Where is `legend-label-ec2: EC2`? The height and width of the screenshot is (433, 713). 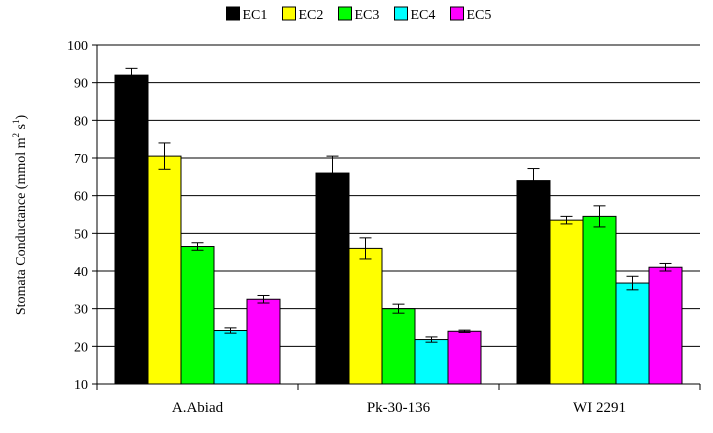 legend-label-ec2: EC2 is located at coordinates (311, 15).